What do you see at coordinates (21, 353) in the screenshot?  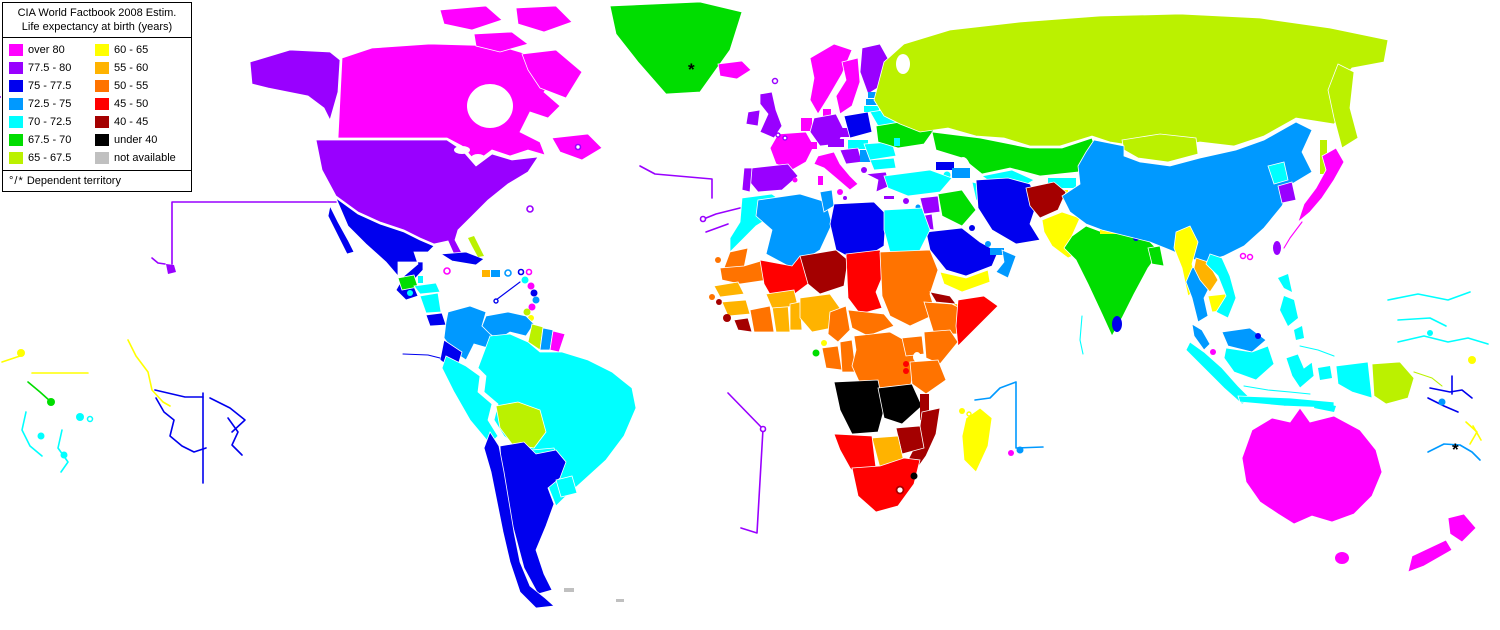 I see `island-dot-kiribati` at bounding box center [21, 353].